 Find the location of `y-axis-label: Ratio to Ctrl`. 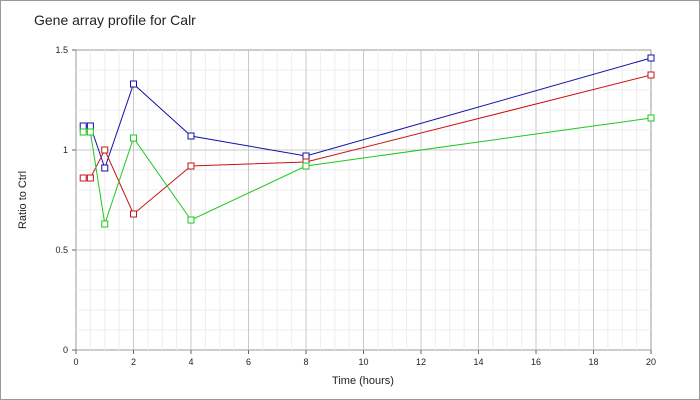

y-axis-label: Ratio to Ctrl is located at coordinates (23, 200).